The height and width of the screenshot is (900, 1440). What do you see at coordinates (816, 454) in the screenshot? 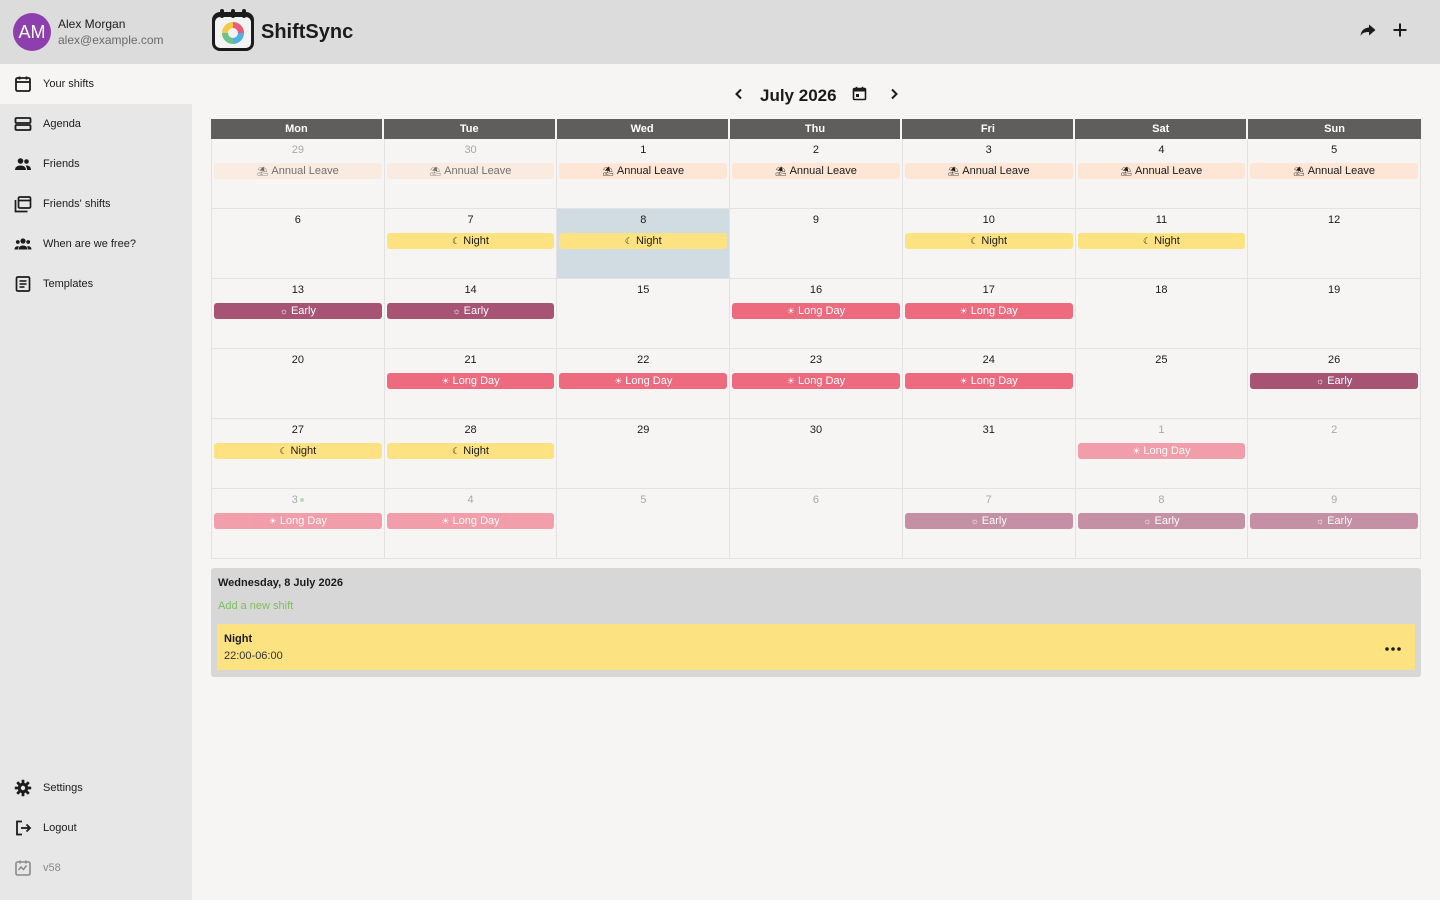
I see `calendar-day: 30` at bounding box center [816, 454].